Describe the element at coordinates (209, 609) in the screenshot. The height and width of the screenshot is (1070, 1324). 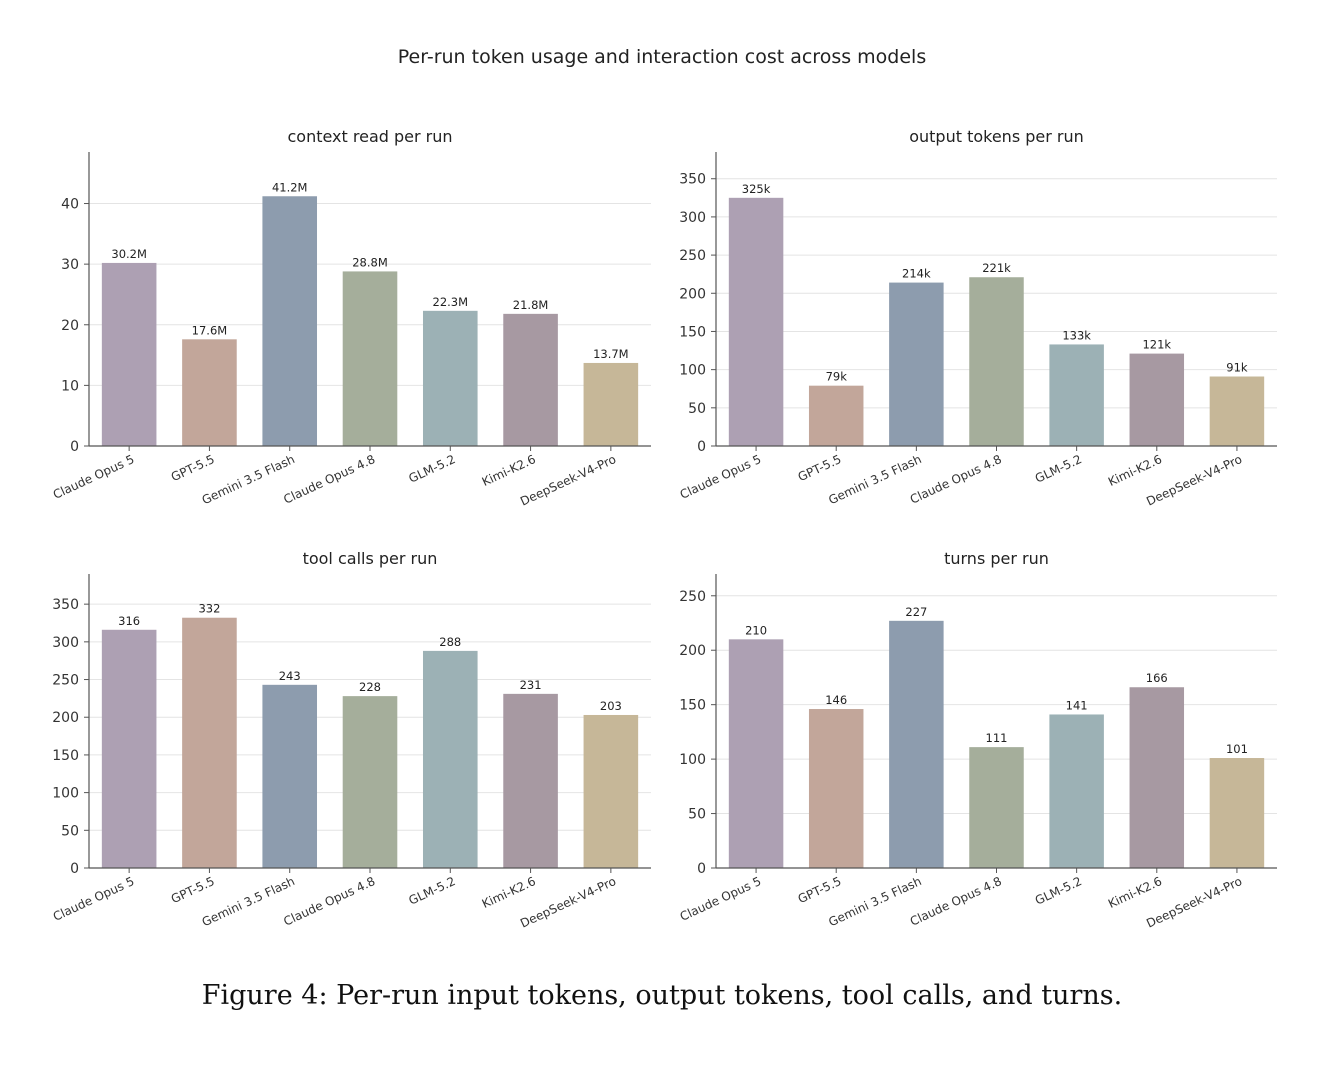
I see `data-label: 332` at that location.